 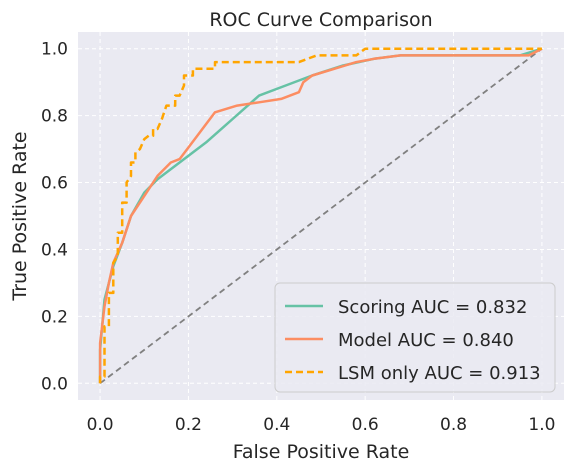 I want to click on x-tick-label: 0.4, so click(x=276, y=425).